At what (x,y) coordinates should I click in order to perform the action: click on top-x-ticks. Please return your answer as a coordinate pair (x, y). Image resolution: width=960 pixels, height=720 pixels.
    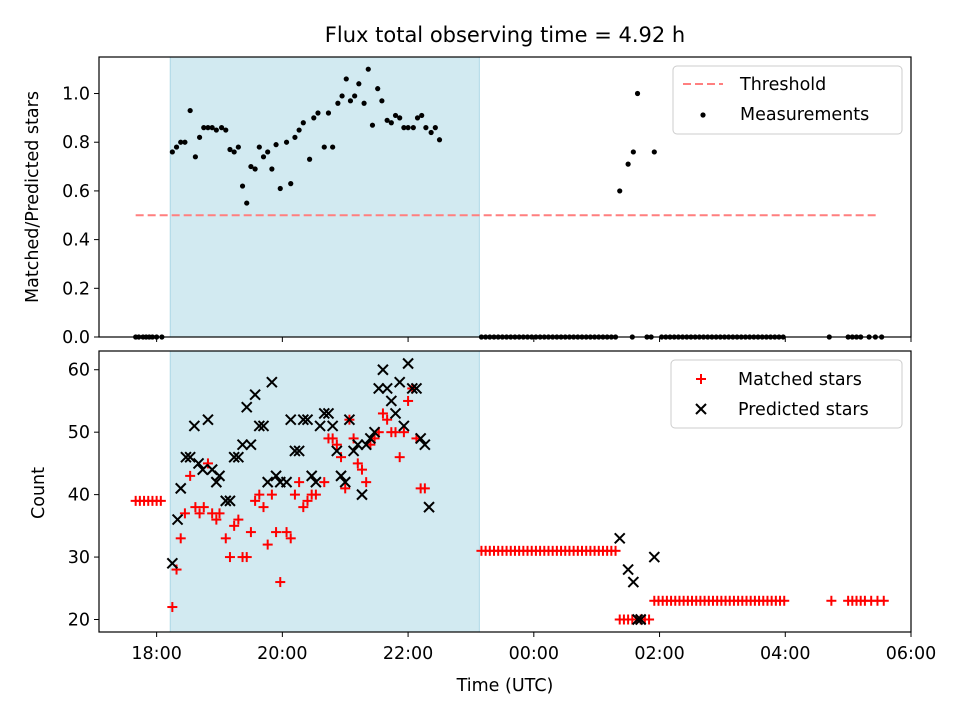
    Looking at the image, I should click on (534, 339).